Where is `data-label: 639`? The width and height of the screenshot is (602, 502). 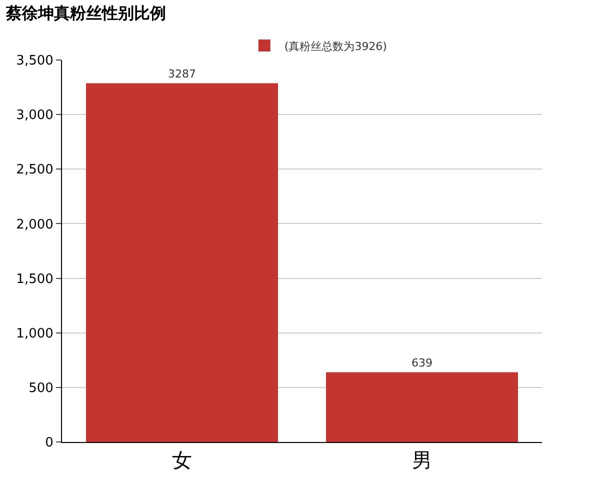
data-label: 639 is located at coordinates (422, 363).